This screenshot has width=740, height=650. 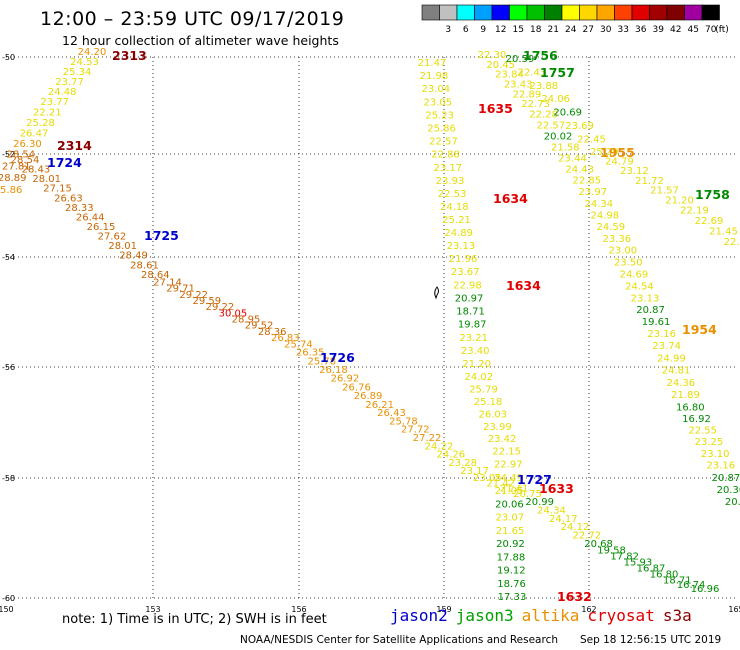 What do you see at coordinates (467, 285) in the screenshot?
I see `wave-height-value: 22.98` at bounding box center [467, 285].